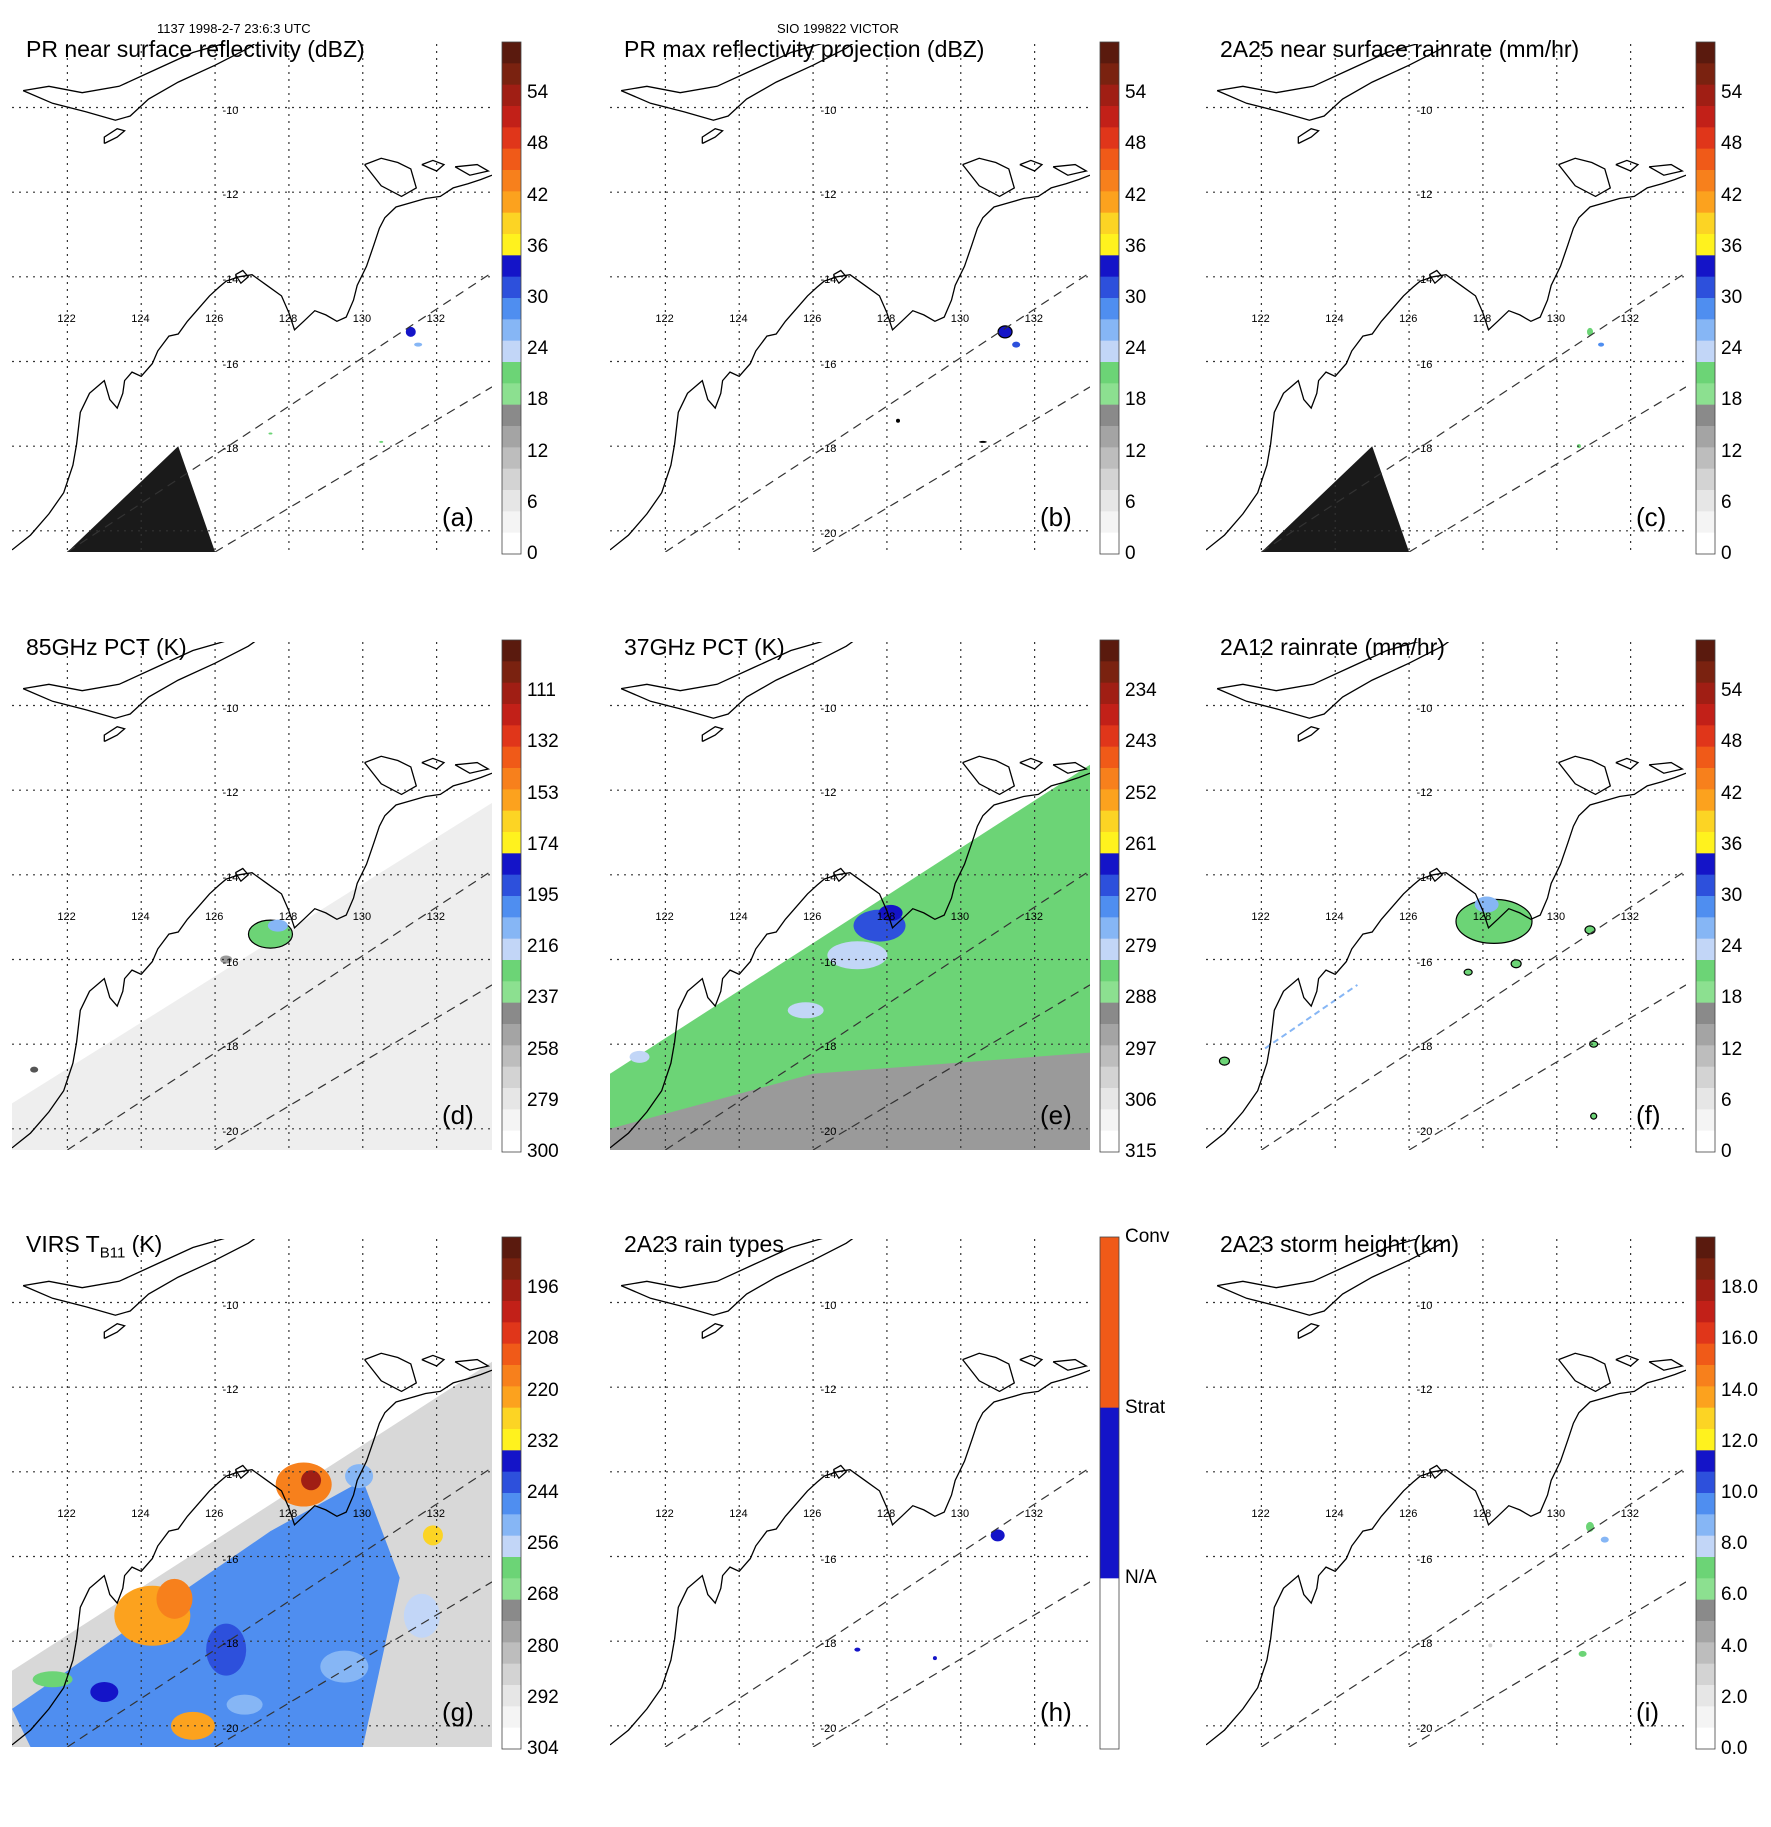 Image resolution: width=1771 pixels, height=1827 pixels. What do you see at coordinates (144, 1244) in the screenshot?
I see `panel-title-unit: (K)` at bounding box center [144, 1244].